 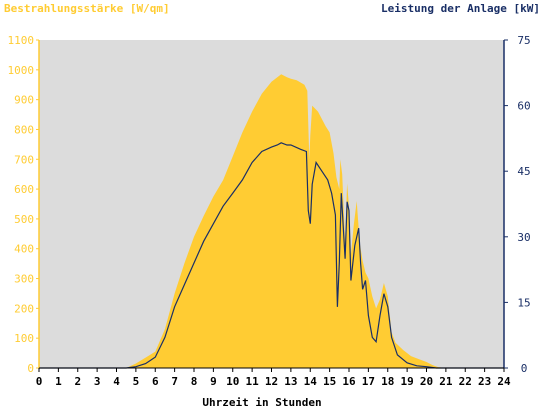 What do you see at coordinates (174, 381) in the screenshot?
I see `x-axis-tick-label: 7` at bounding box center [174, 381].